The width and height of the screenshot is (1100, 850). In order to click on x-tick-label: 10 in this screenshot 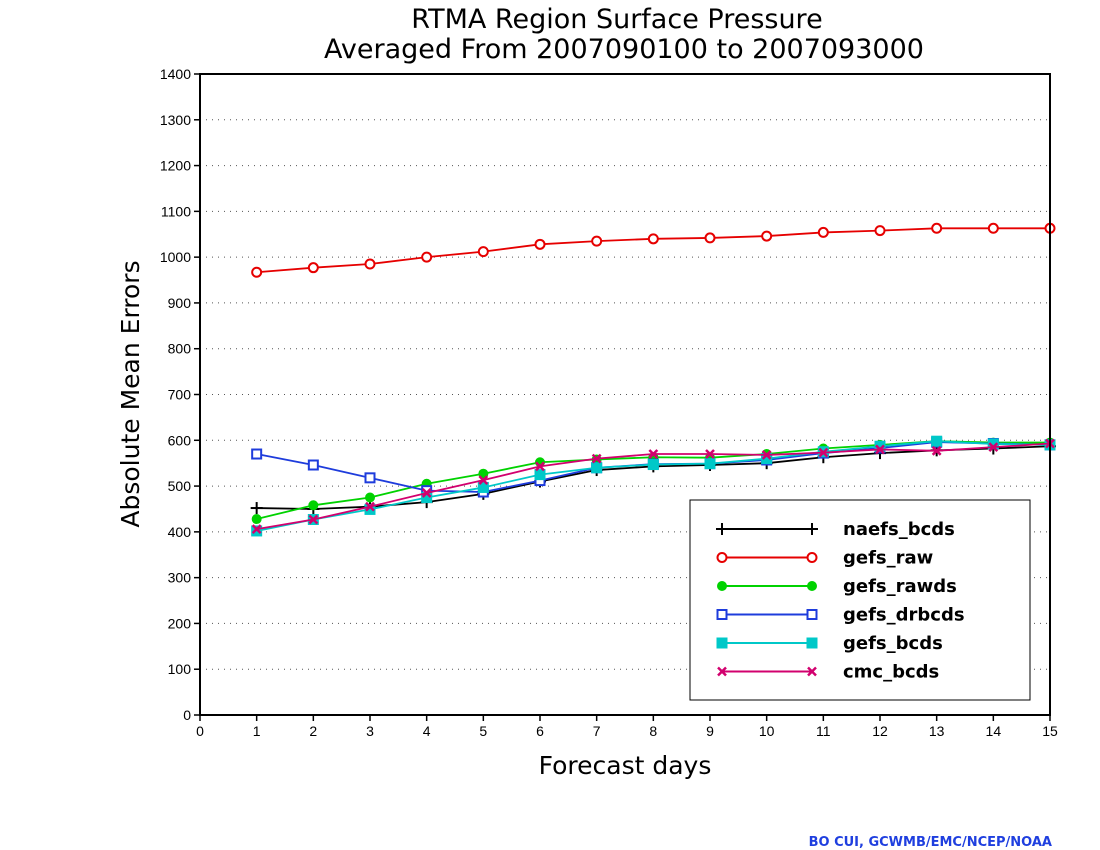, I will do `click(767, 731)`.